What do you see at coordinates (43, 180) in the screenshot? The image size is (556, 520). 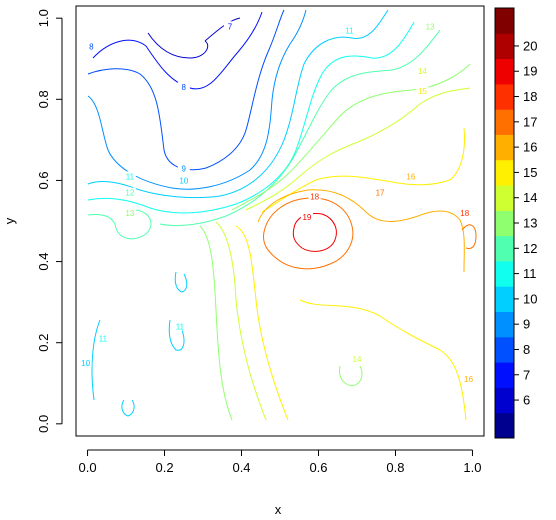 I see `y-tick-label: 0.6` at bounding box center [43, 180].